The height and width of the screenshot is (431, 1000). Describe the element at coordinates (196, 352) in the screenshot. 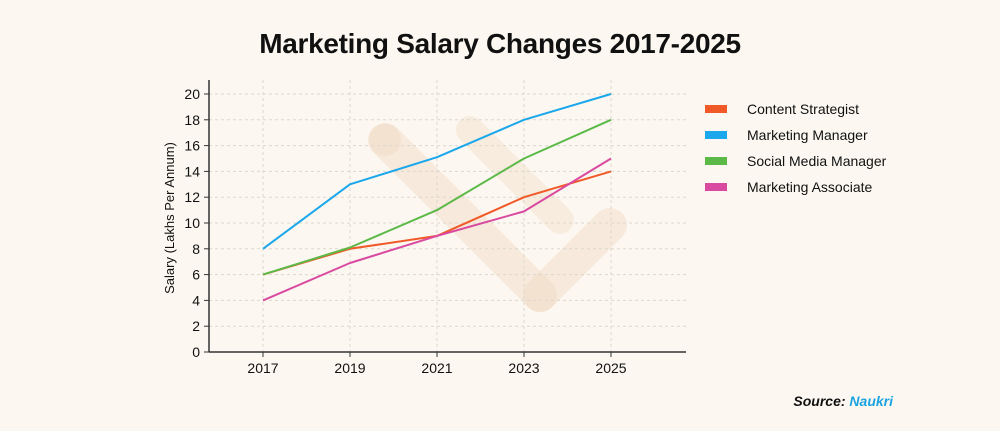

I see `y-tick-label: 0` at that location.